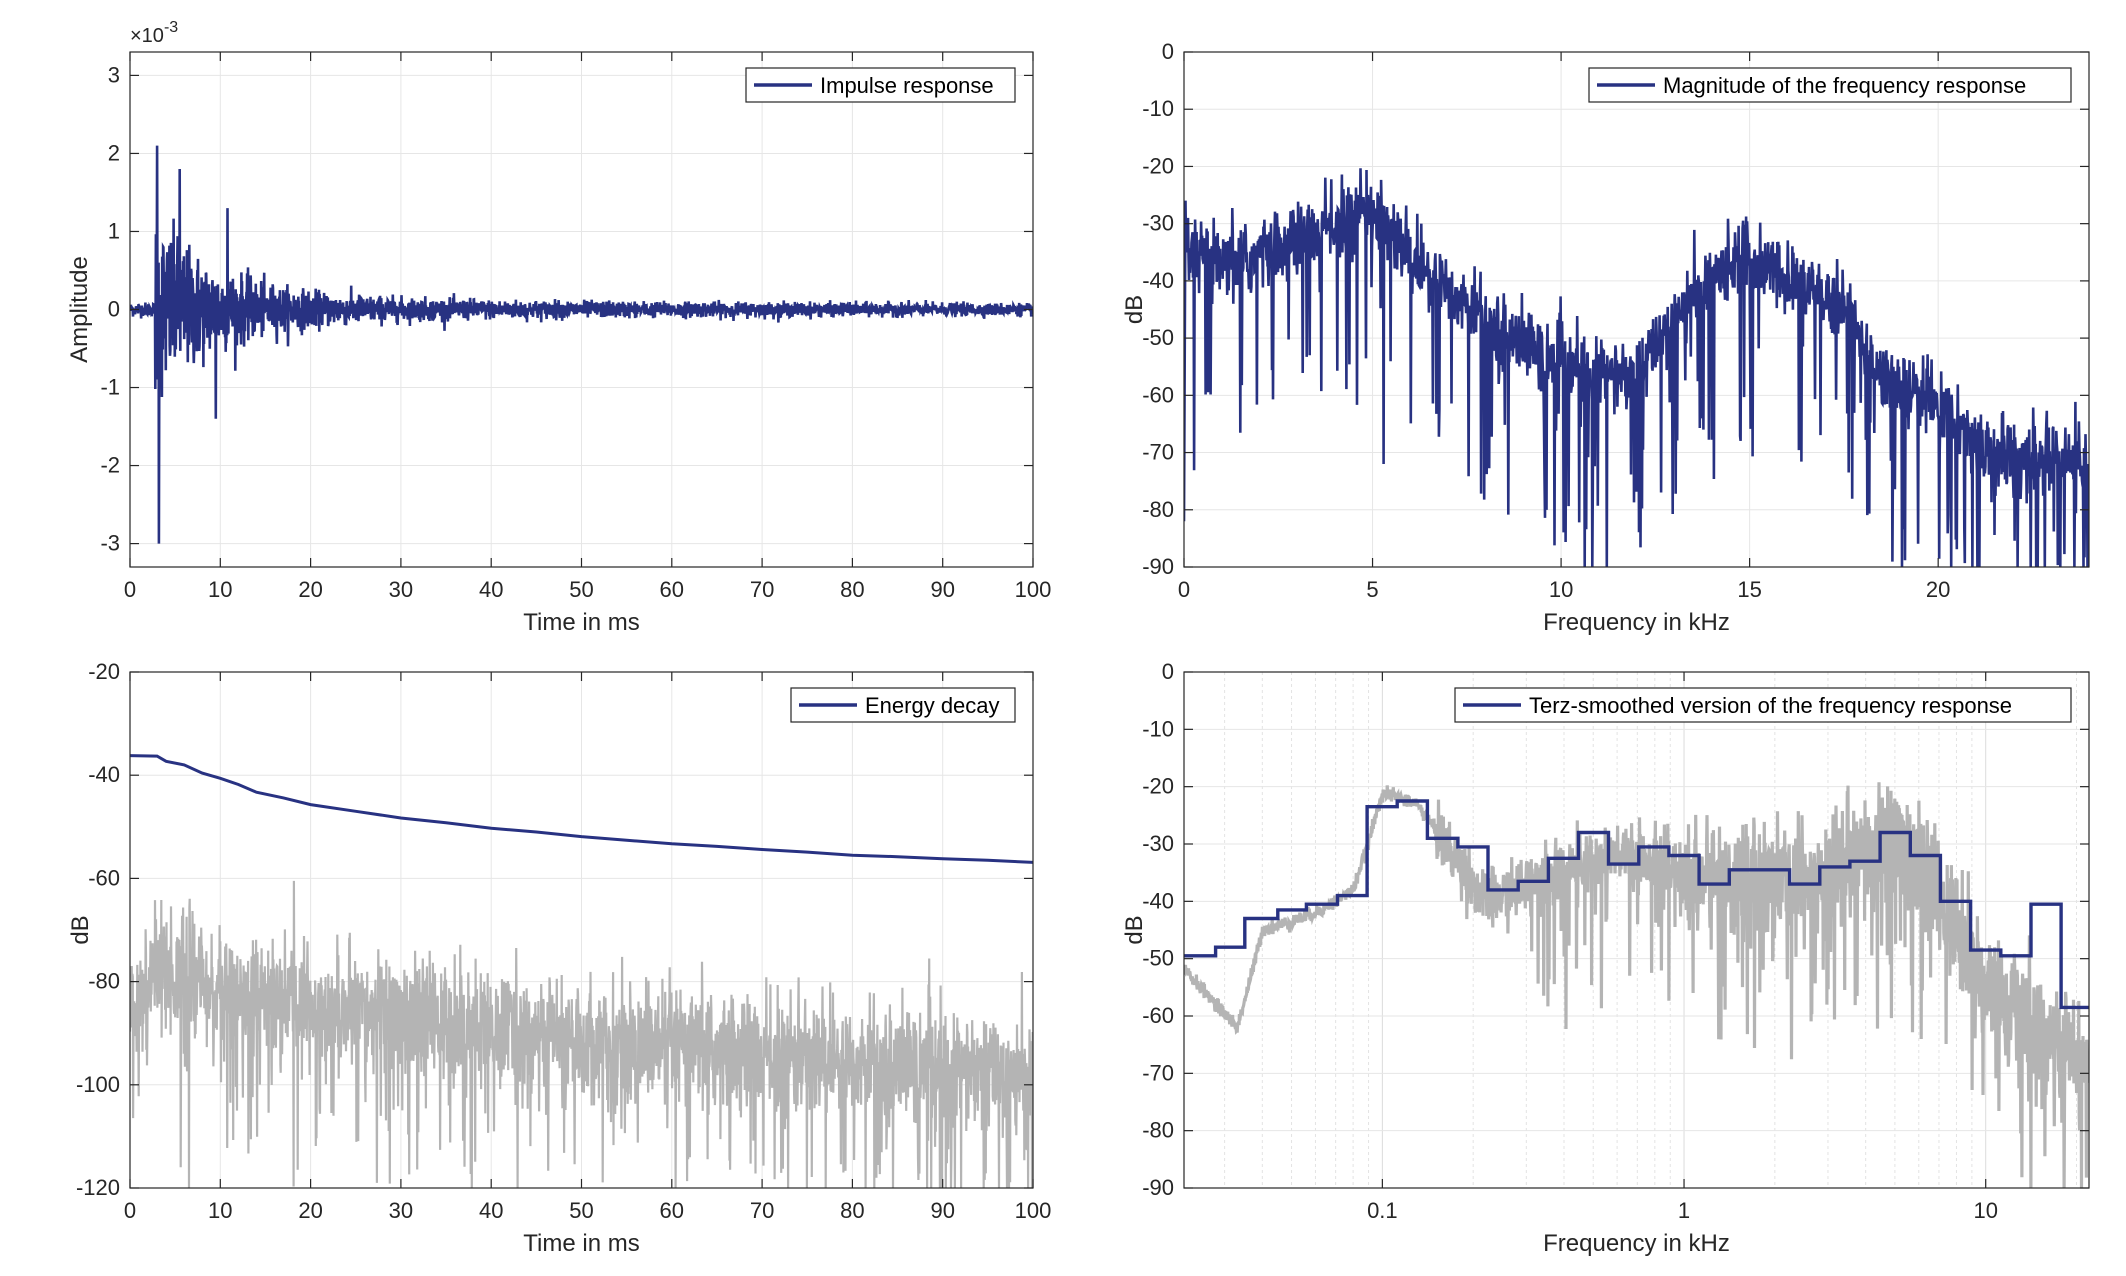 The image size is (2126, 1276). I want to click on frequency-response-line, so click(1636, 367).